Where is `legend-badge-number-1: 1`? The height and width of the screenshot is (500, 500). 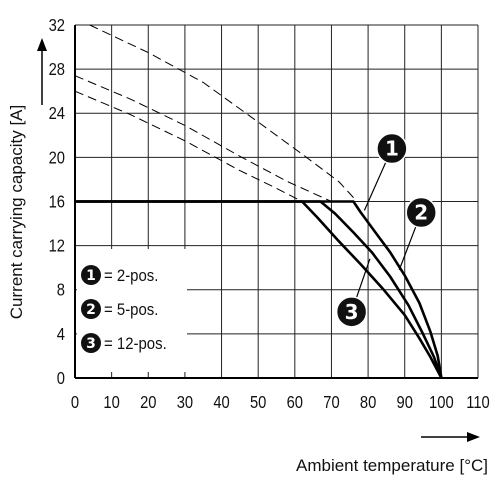
legend-badge-number-1: 1 is located at coordinates (91, 276).